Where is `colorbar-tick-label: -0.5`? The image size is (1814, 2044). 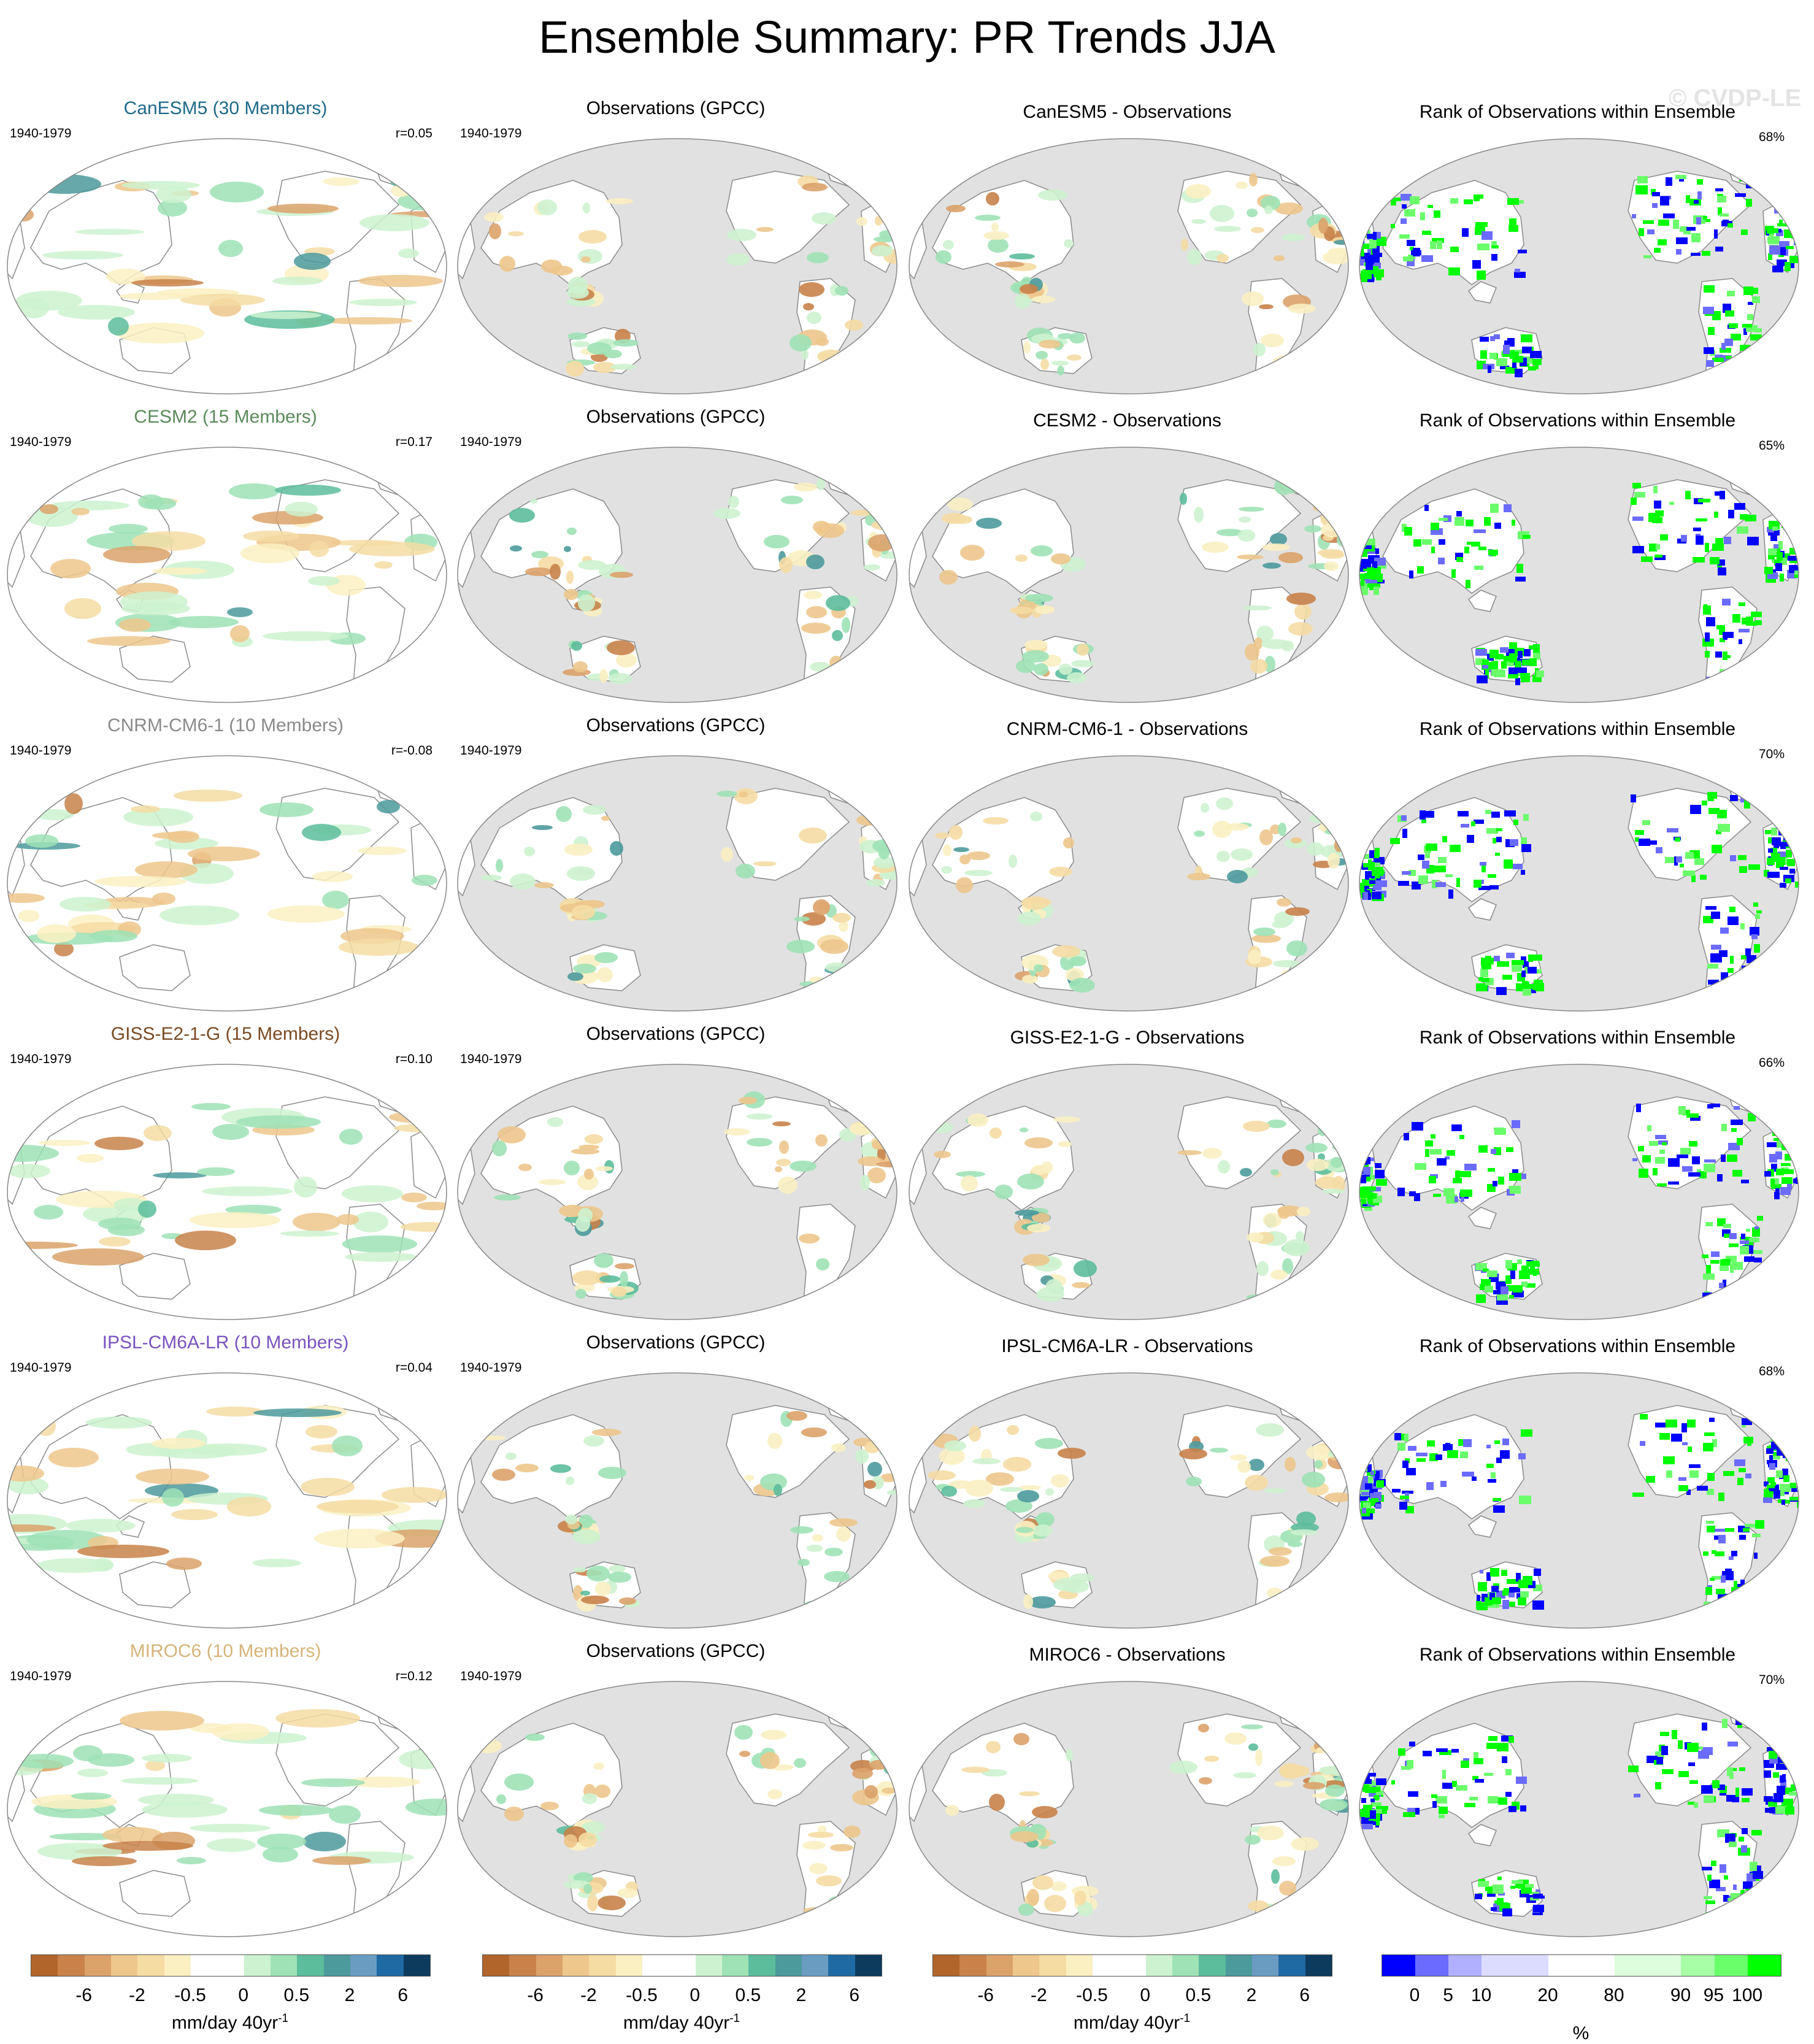 colorbar-tick-label: -0.5 is located at coordinates (190, 1995).